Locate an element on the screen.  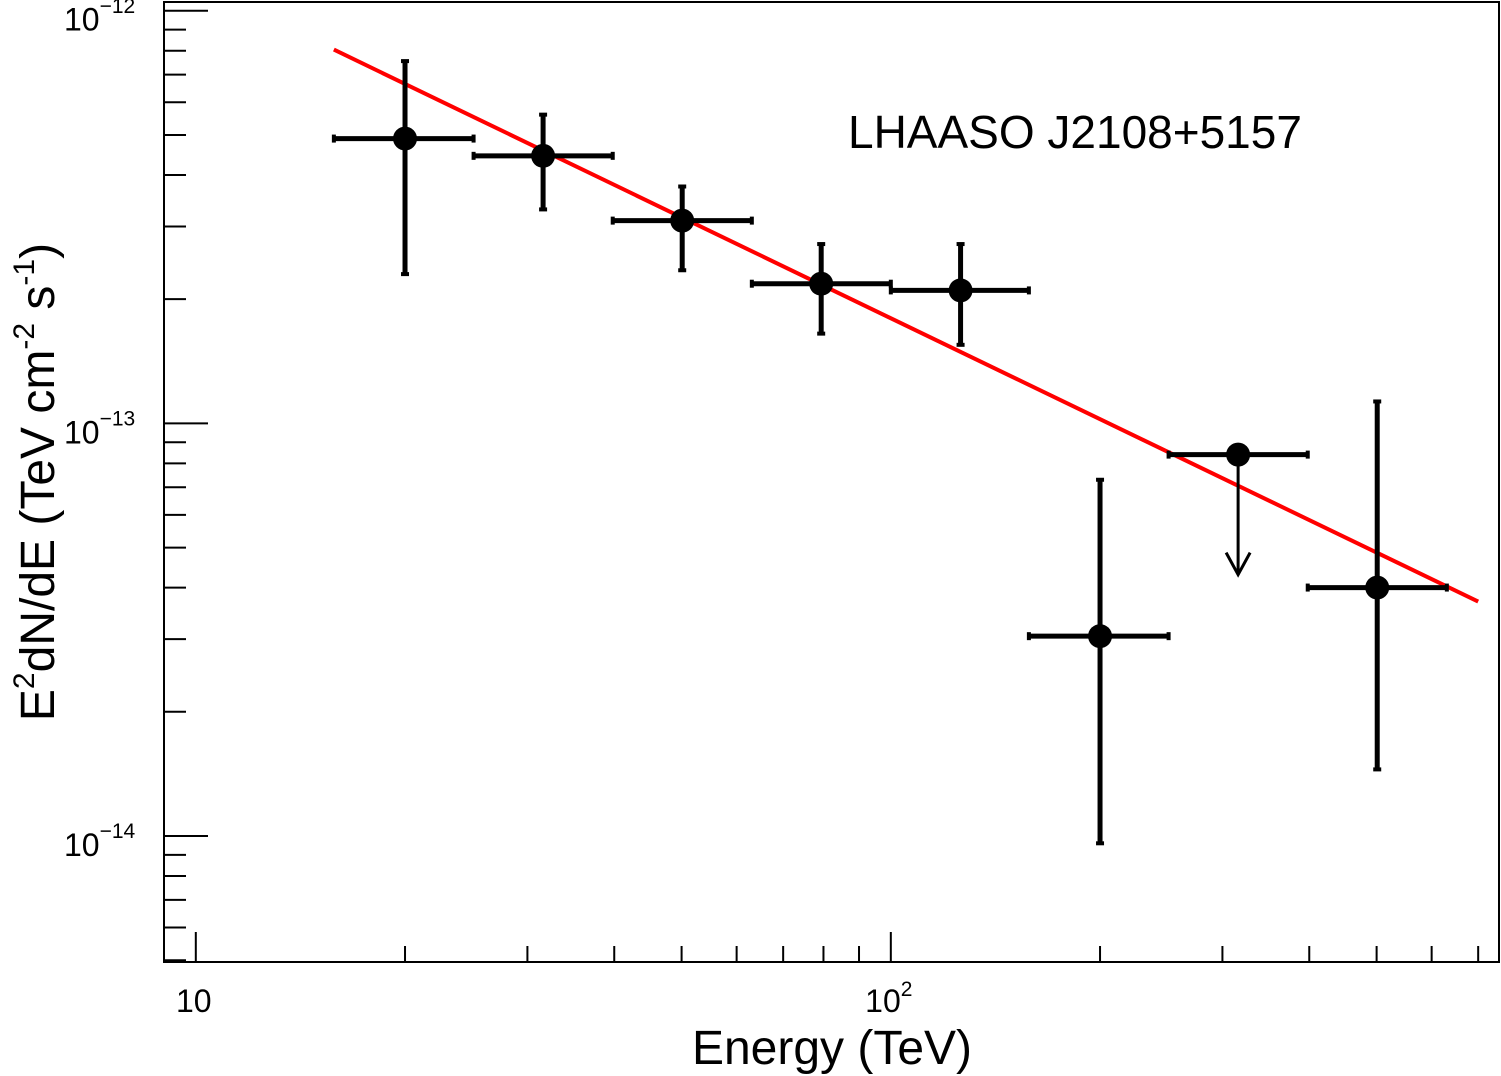
x-tick-label: 102 is located at coordinates (888, 998).